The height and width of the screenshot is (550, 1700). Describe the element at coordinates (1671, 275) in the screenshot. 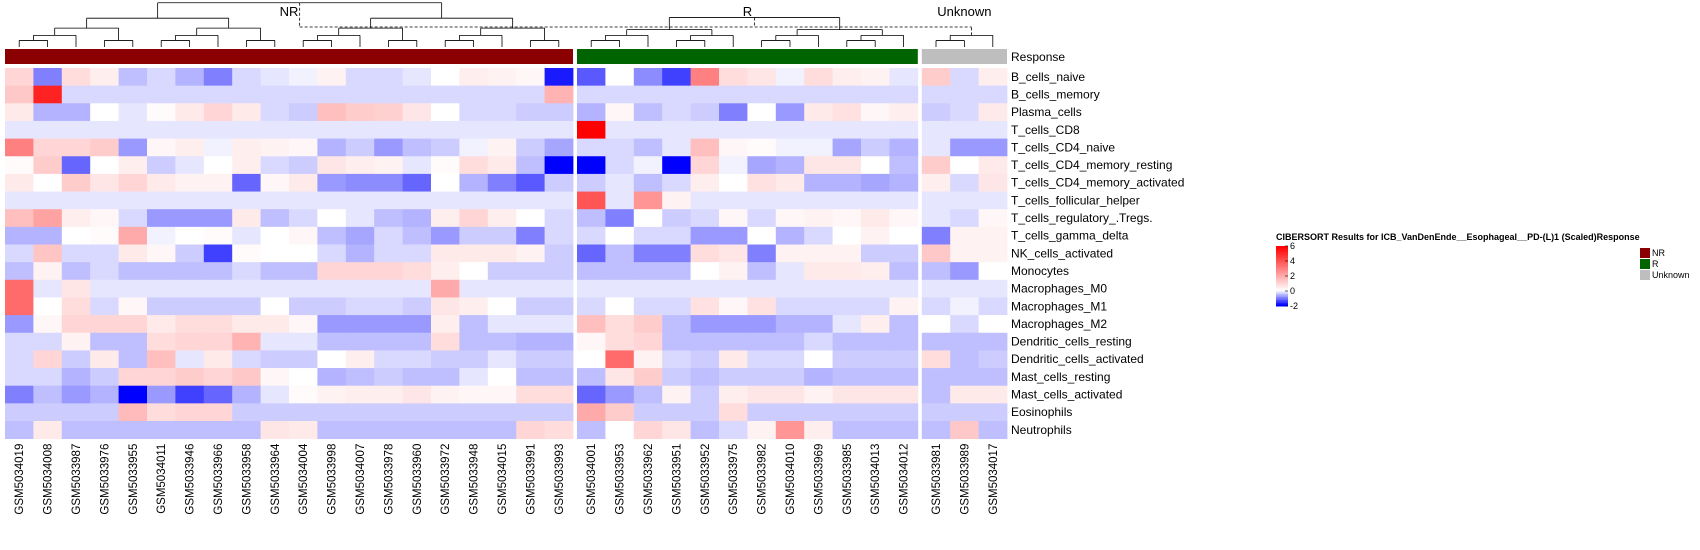

I see `legend-item-label: Unknown` at that location.